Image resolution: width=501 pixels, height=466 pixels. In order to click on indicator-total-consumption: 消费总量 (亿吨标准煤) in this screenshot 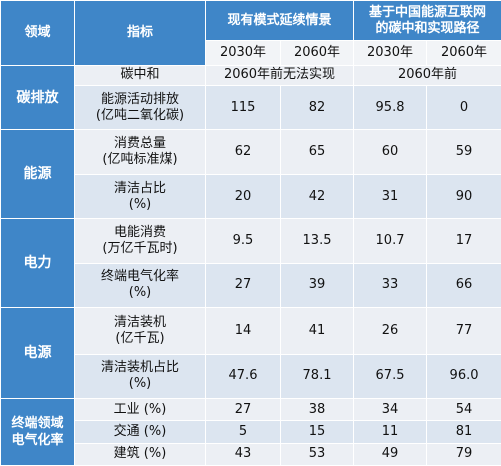, I will do `click(140, 152)`.